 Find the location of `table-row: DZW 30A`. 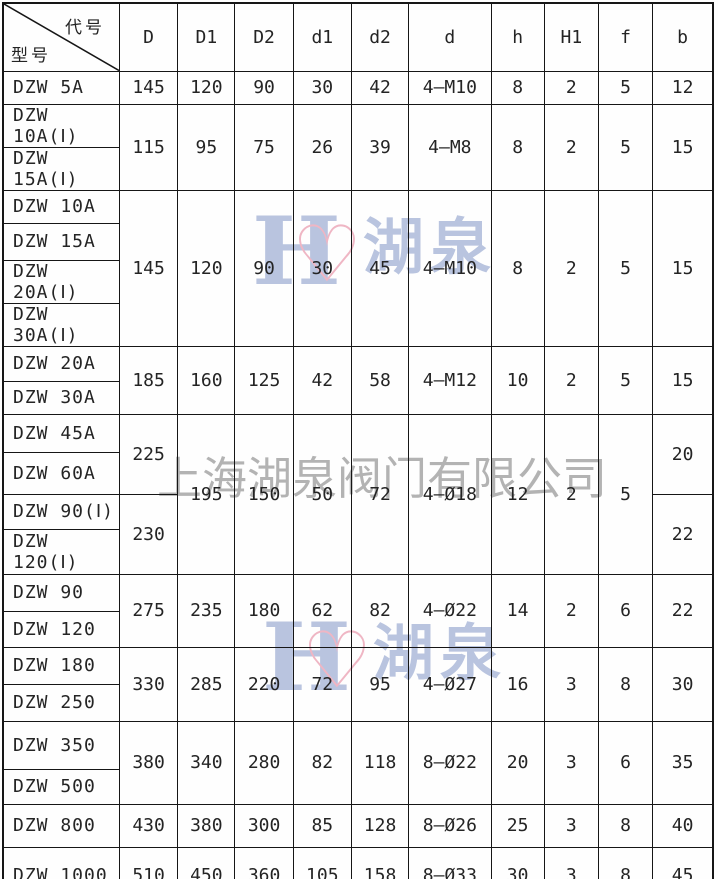

table-row: DZW 30A is located at coordinates (357, 397).